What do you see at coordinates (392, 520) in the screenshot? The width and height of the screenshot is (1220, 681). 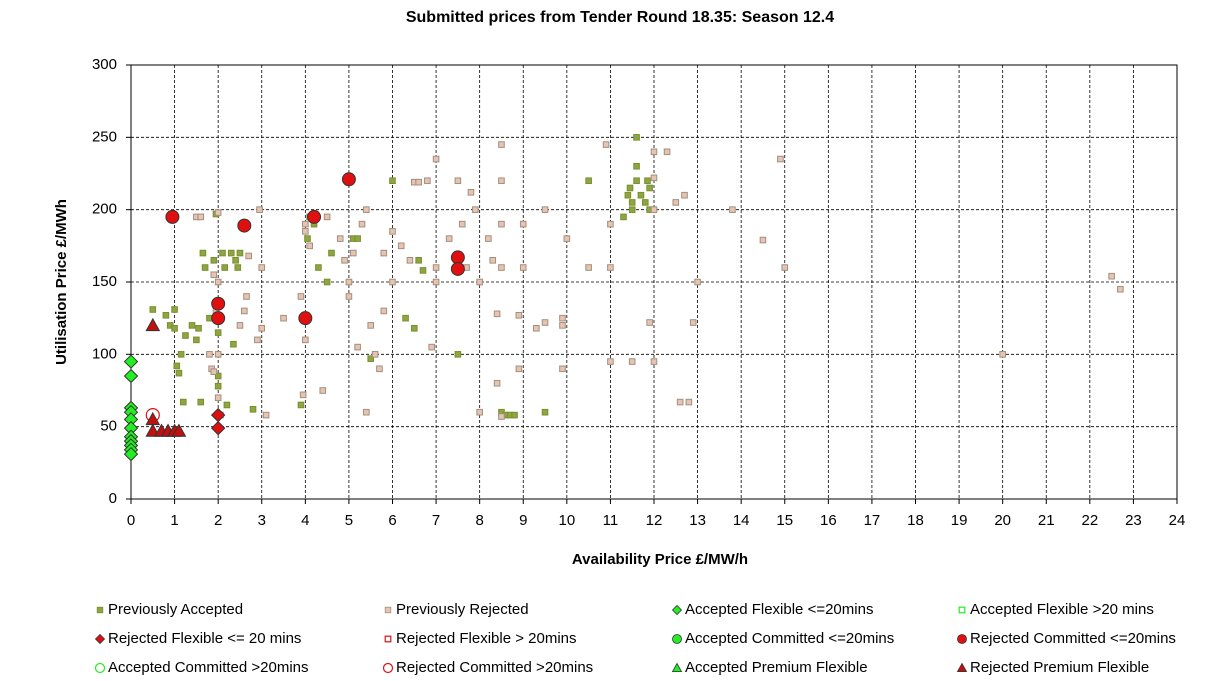 I see `x-tick-label: 6` at bounding box center [392, 520].